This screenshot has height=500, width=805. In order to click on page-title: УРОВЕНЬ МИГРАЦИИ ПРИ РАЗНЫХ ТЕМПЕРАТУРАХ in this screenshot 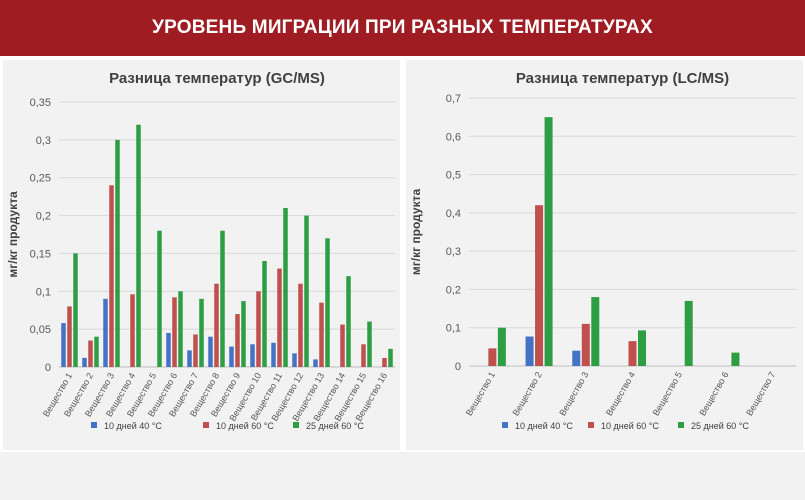, I will do `click(402, 27)`.